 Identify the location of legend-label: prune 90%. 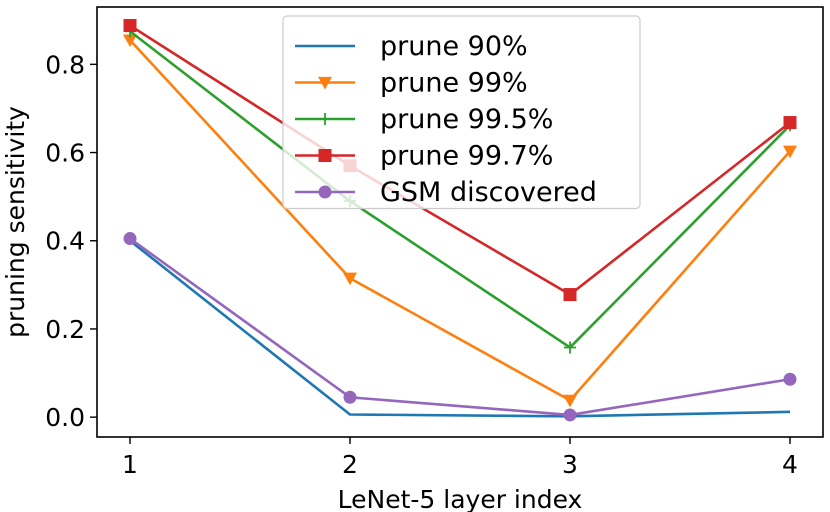
(454, 46).